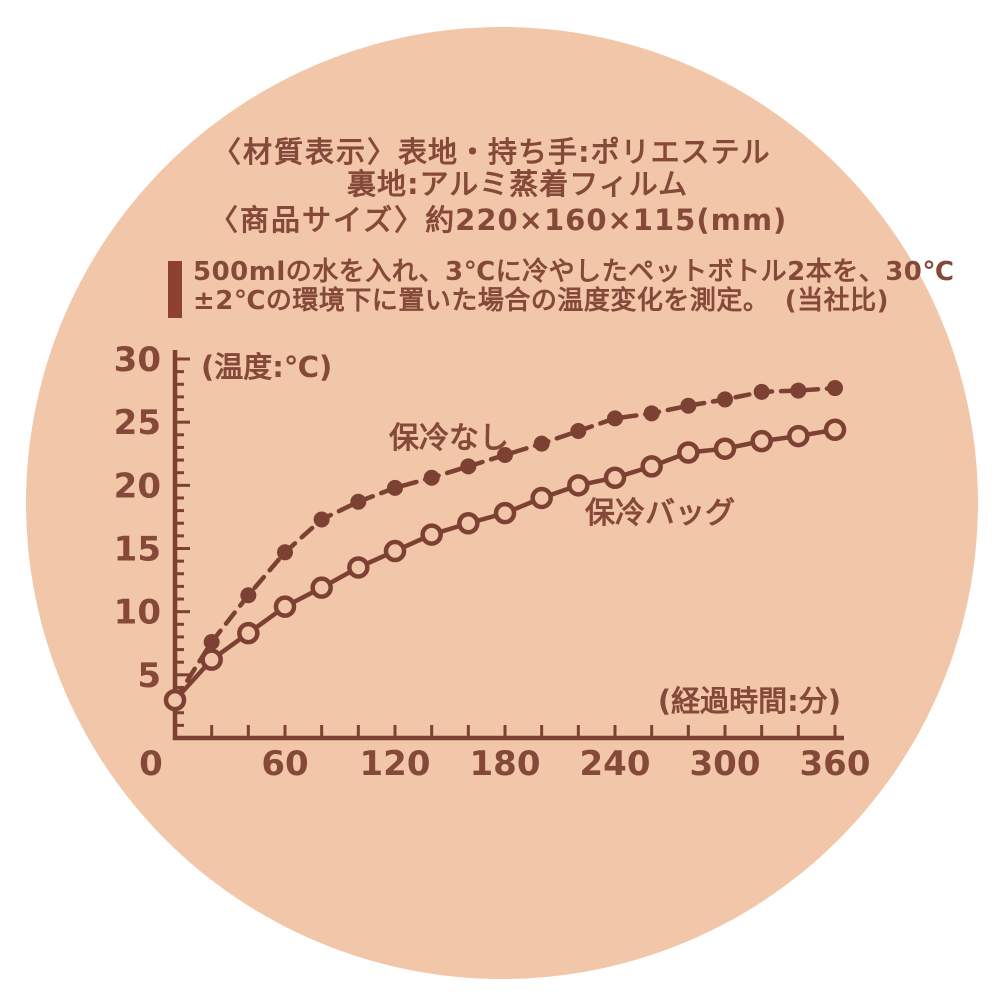 This screenshot has width=1000, height=1000. I want to click on y-tick-label: 10, so click(137, 613).